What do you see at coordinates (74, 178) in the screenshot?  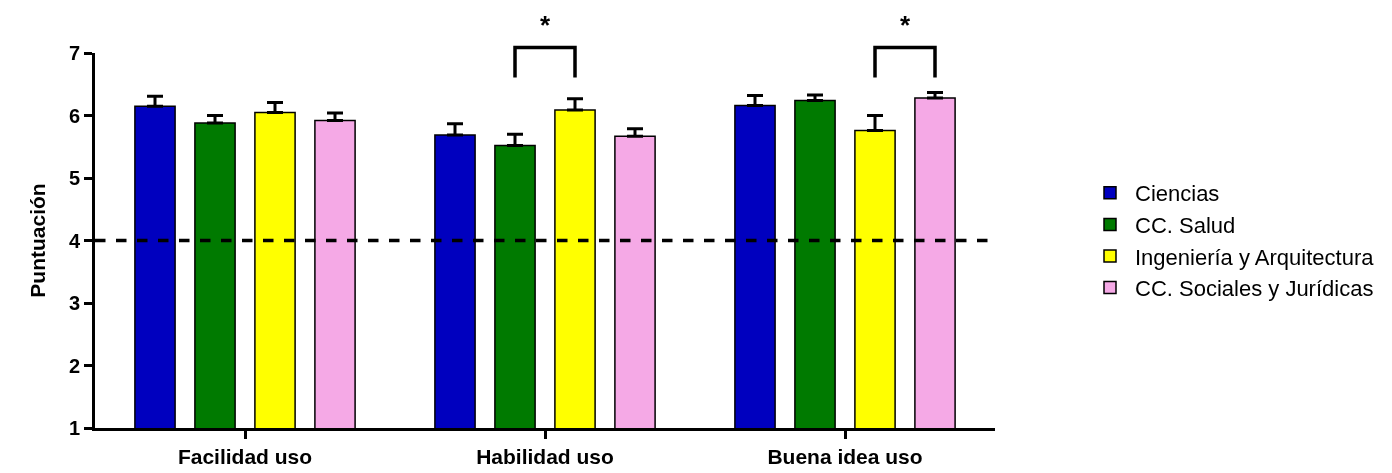 I see `y-tick-label: 5` at bounding box center [74, 178].